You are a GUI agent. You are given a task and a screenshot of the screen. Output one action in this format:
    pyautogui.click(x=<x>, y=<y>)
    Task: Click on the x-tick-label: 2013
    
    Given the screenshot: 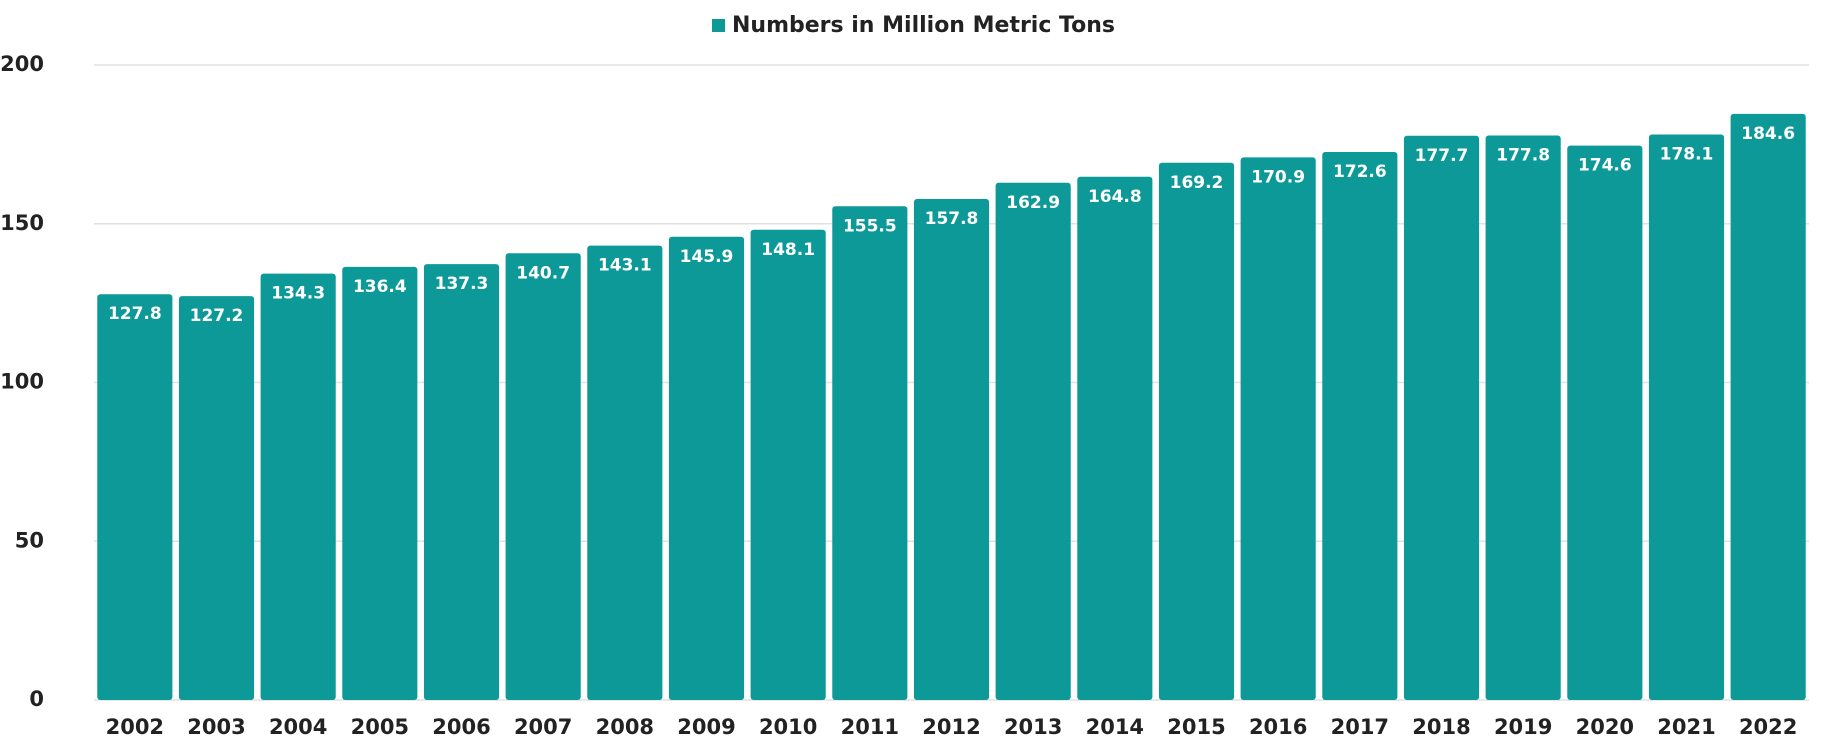 What is the action you would take?
    pyautogui.click(x=1033, y=727)
    